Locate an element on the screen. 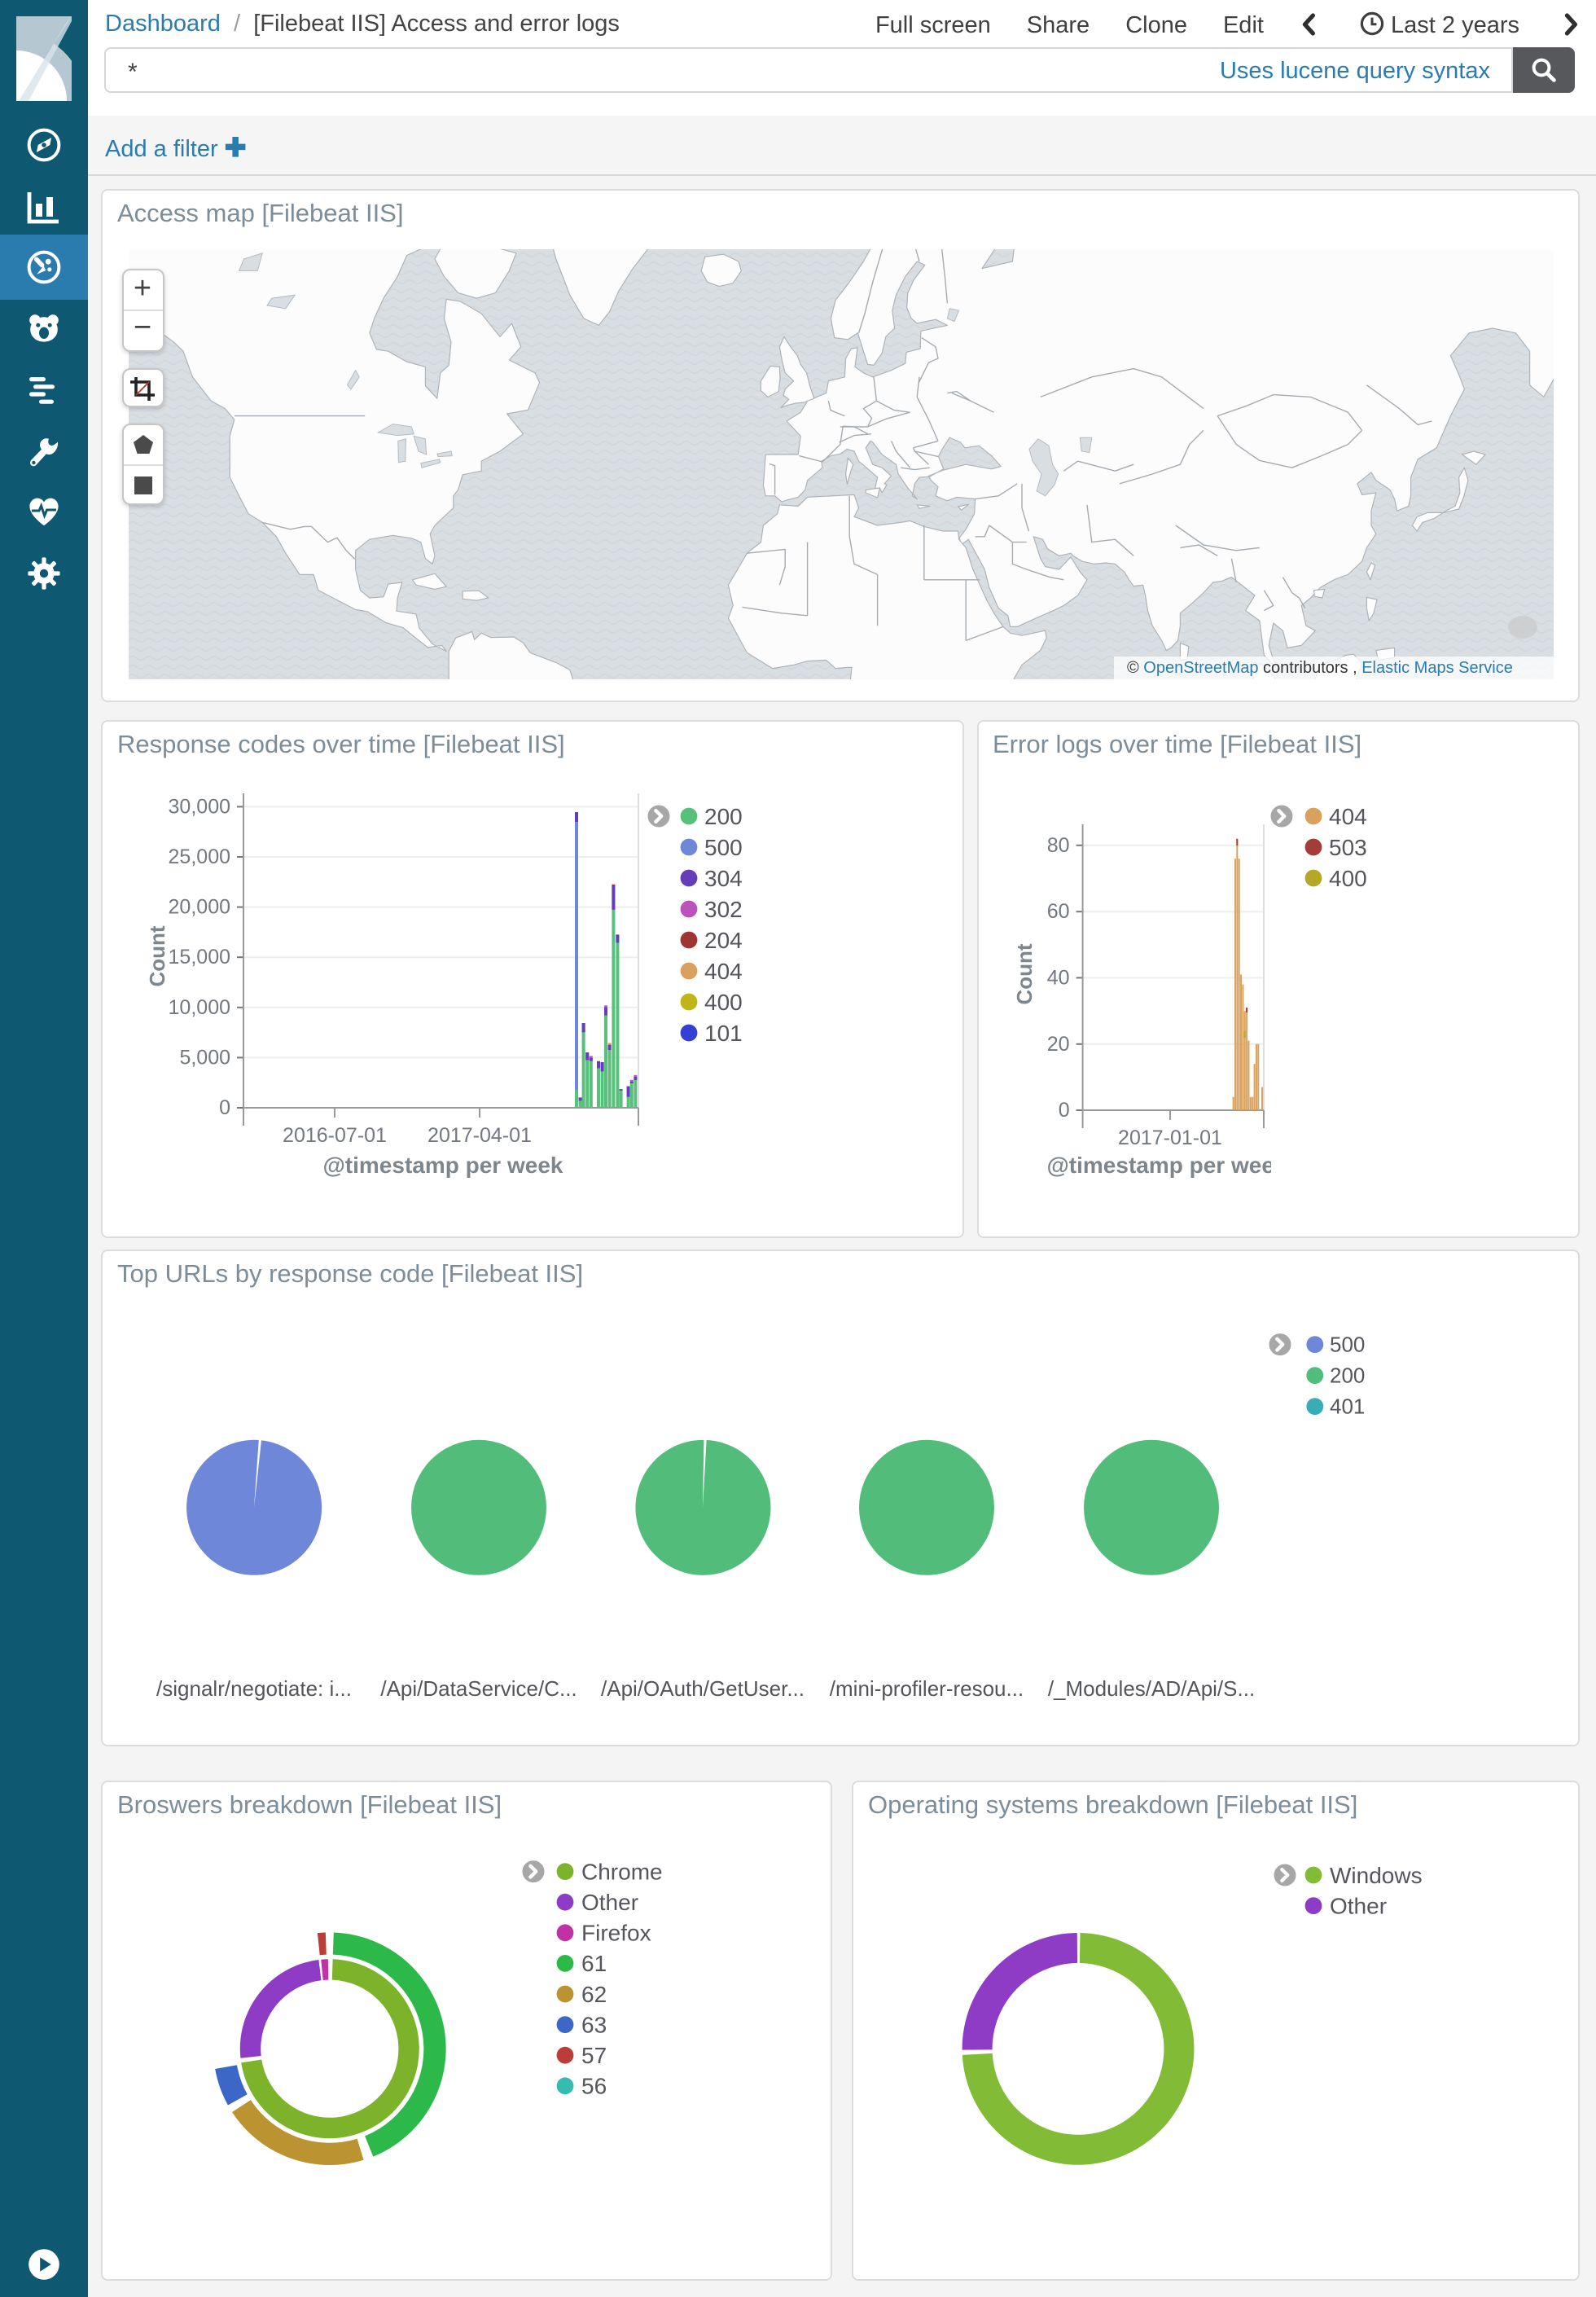  svg-text: 204 is located at coordinates (723, 941).